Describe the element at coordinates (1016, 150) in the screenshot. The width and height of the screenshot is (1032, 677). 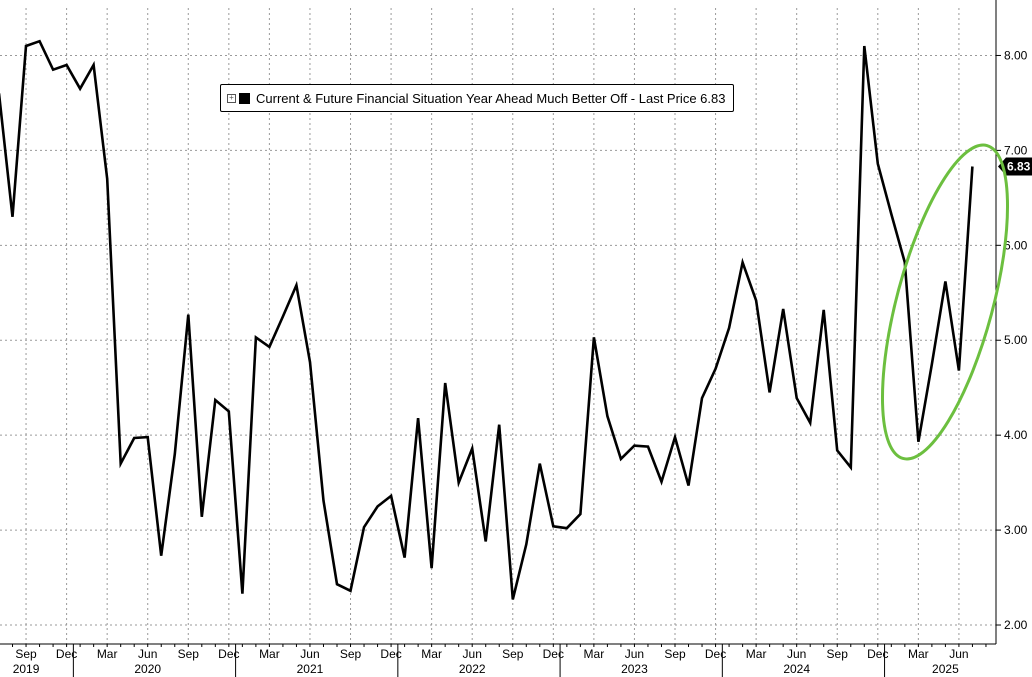
I see `y-tick-label: 7.00` at that location.